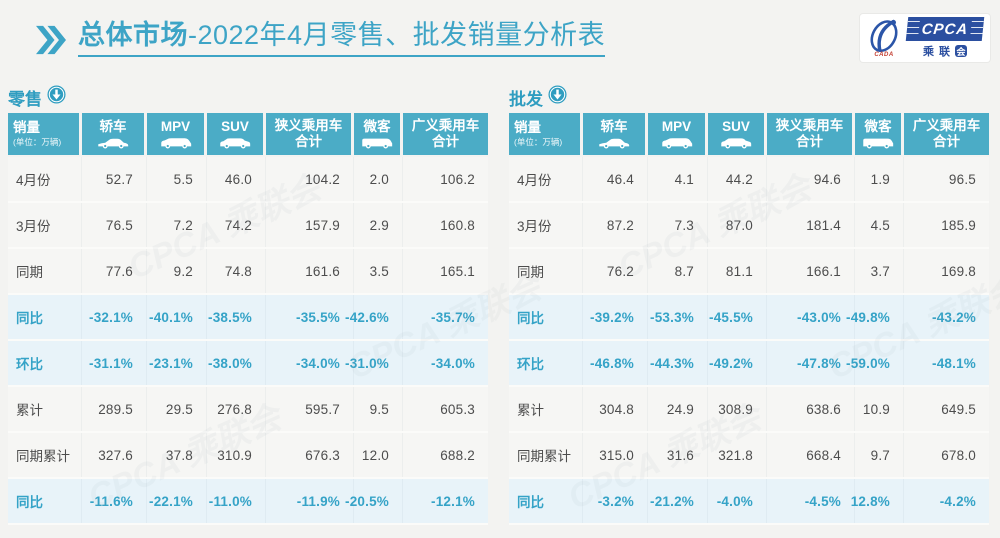  What do you see at coordinates (374, 363) in the screenshot?
I see `cell-mom-minibus: -31.0%` at bounding box center [374, 363].